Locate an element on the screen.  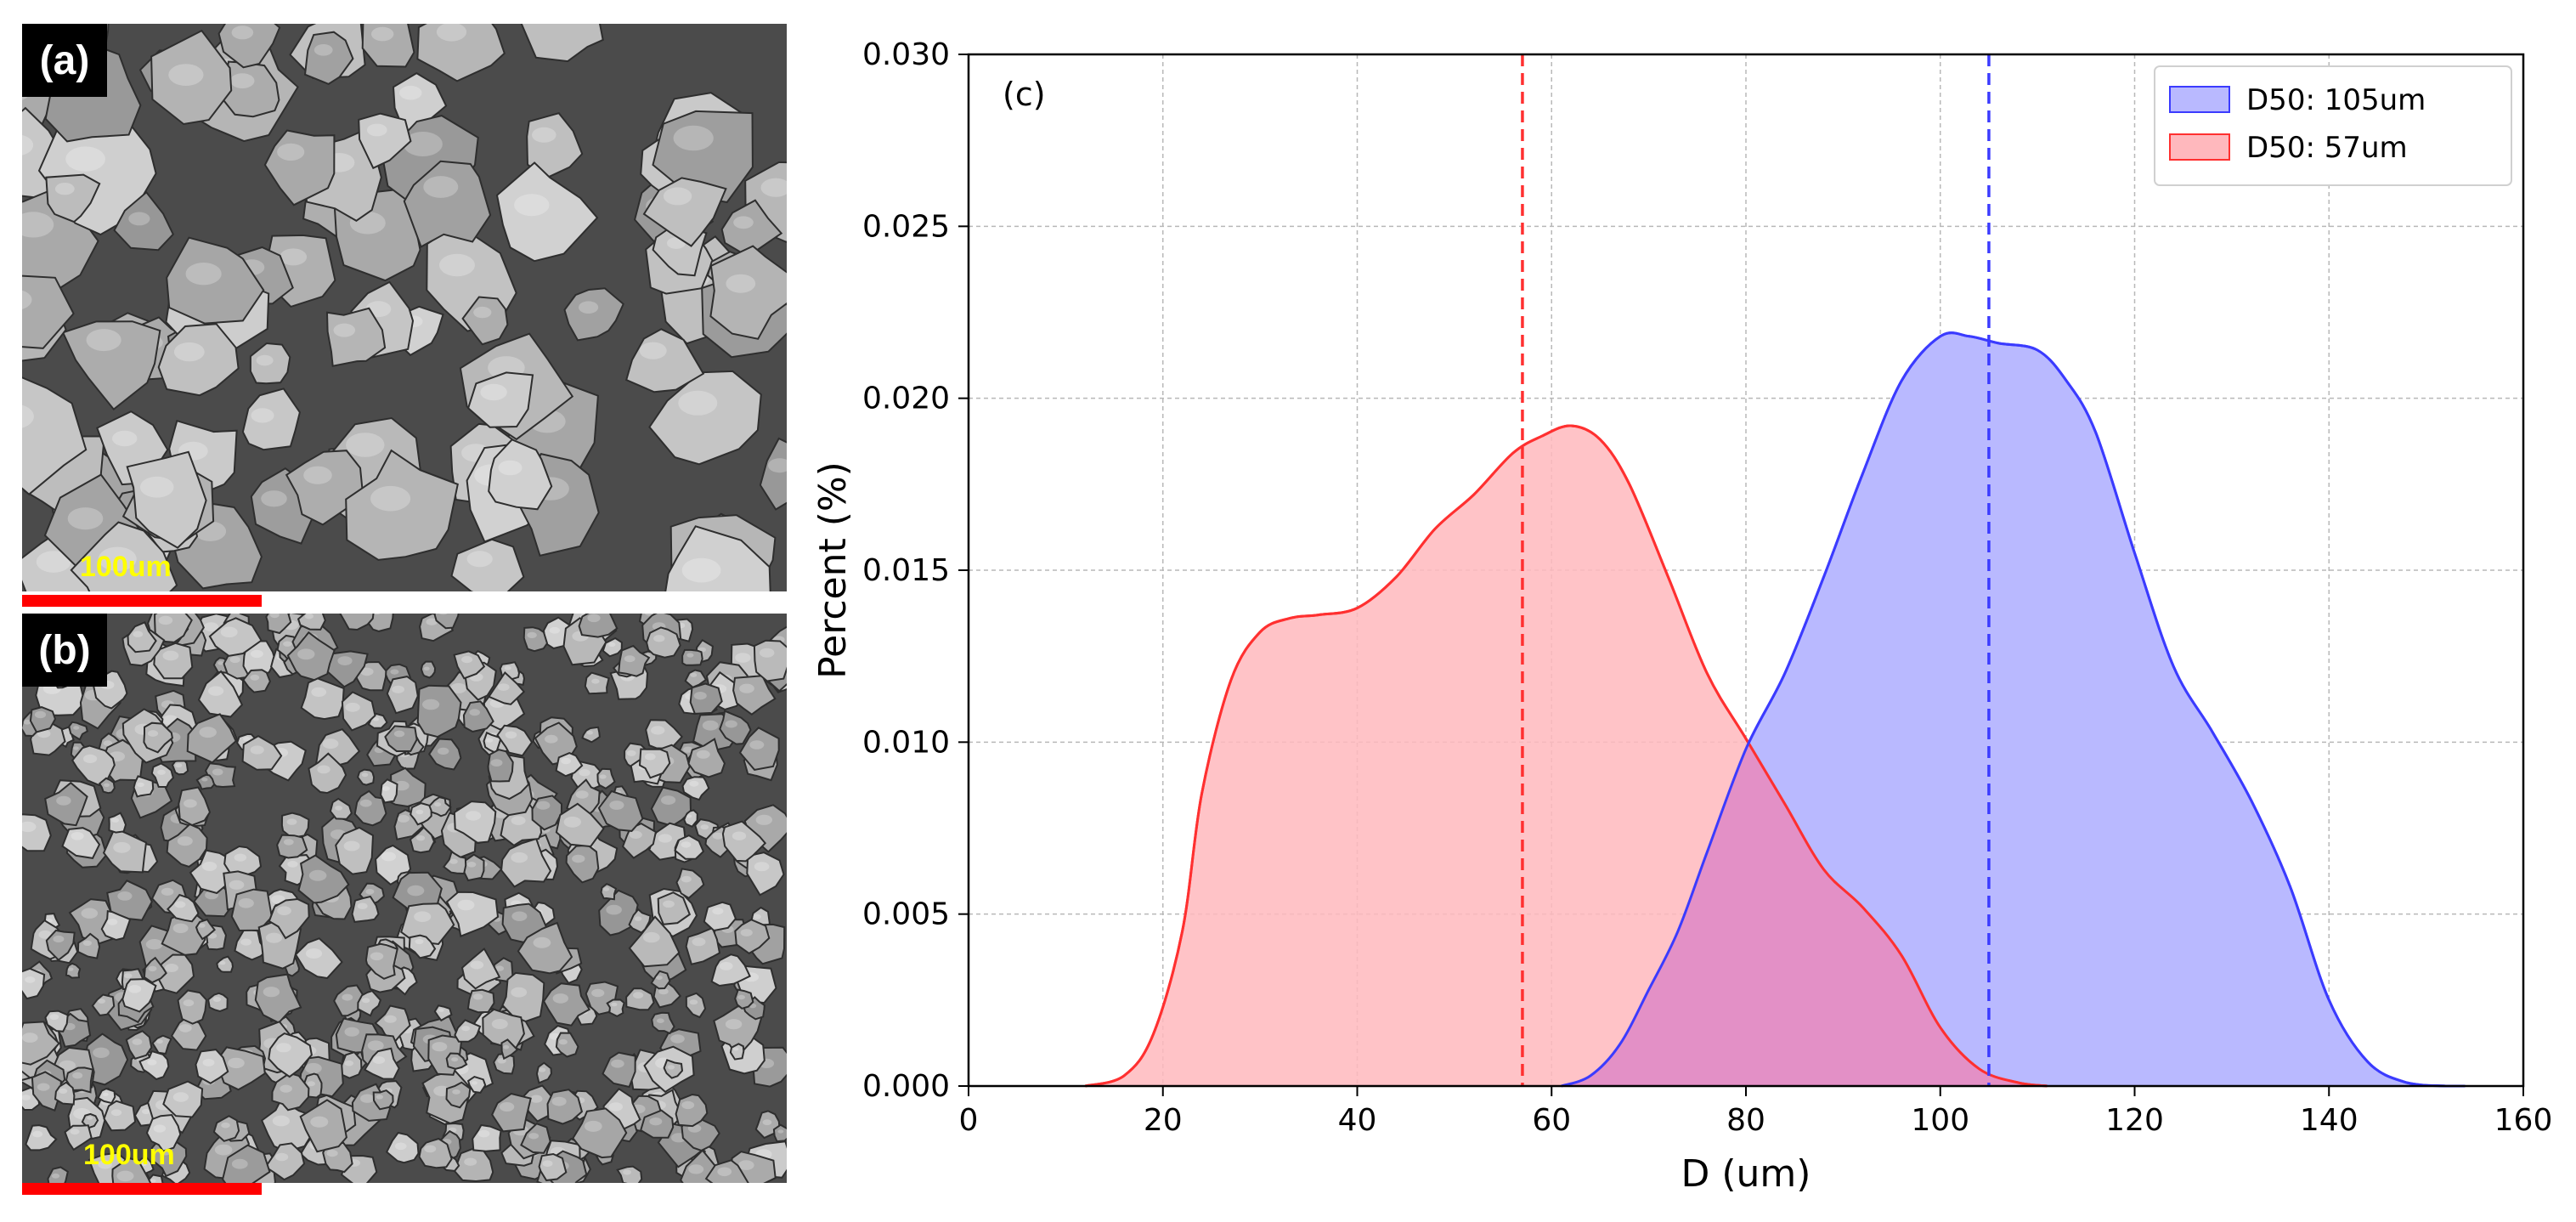
scale-text-a: 100um is located at coordinates (126, 567).